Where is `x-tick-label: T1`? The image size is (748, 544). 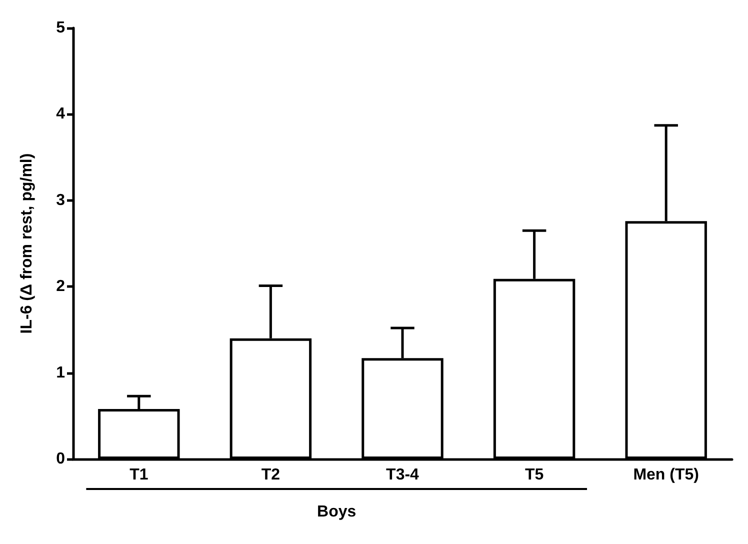 x-tick-label: T1 is located at coordinates (139, 475).